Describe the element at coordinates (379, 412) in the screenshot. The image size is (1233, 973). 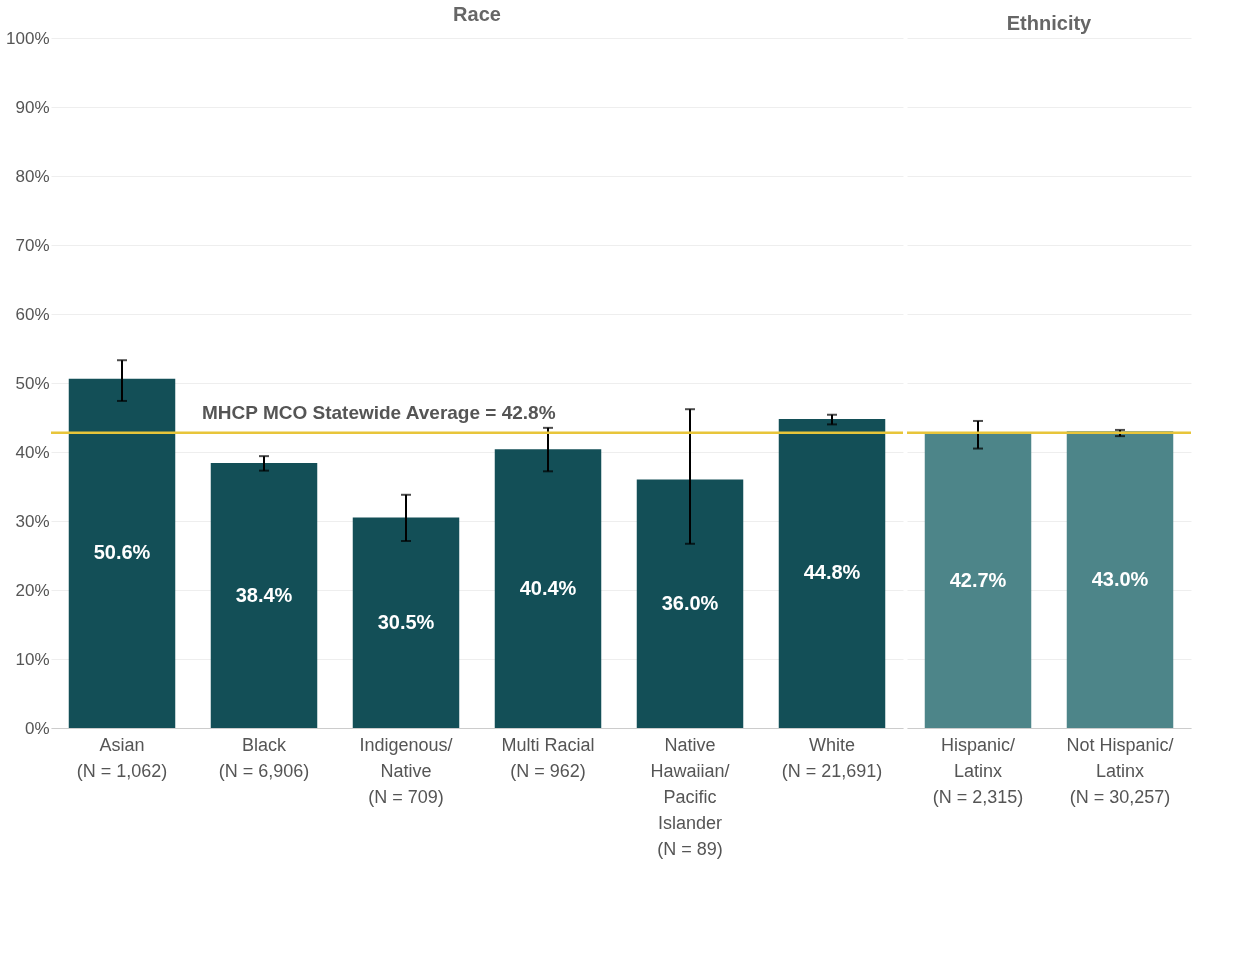
I see `ref-line-label: MHCP MCO Statewide Average = 42.8%` at that location.